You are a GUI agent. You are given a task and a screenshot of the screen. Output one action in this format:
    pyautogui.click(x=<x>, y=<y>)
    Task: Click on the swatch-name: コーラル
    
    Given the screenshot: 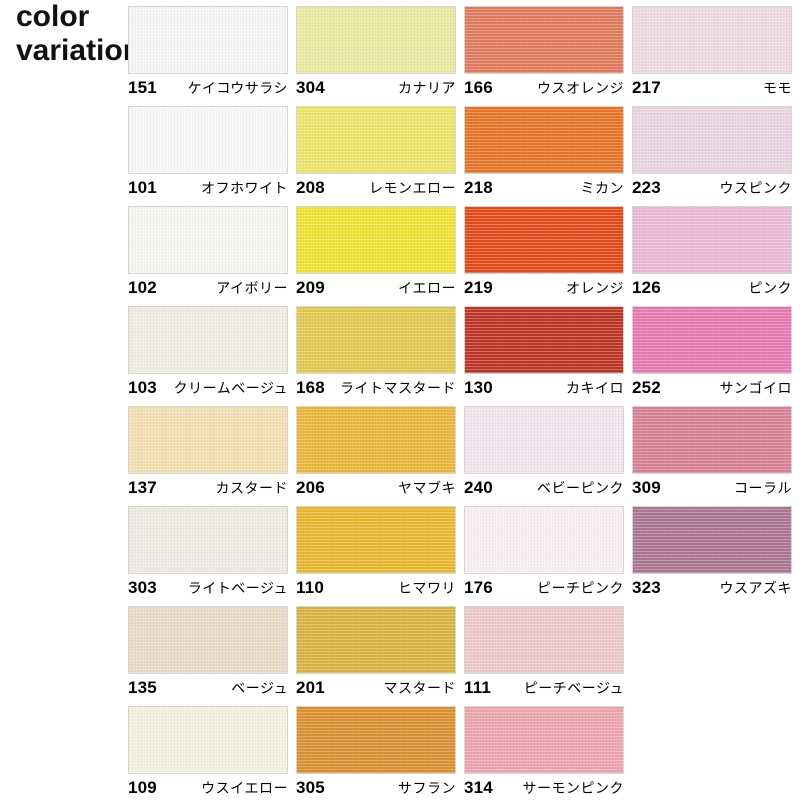 What is the action you would take?
    pyautogui.click(x=763, y=488)
    